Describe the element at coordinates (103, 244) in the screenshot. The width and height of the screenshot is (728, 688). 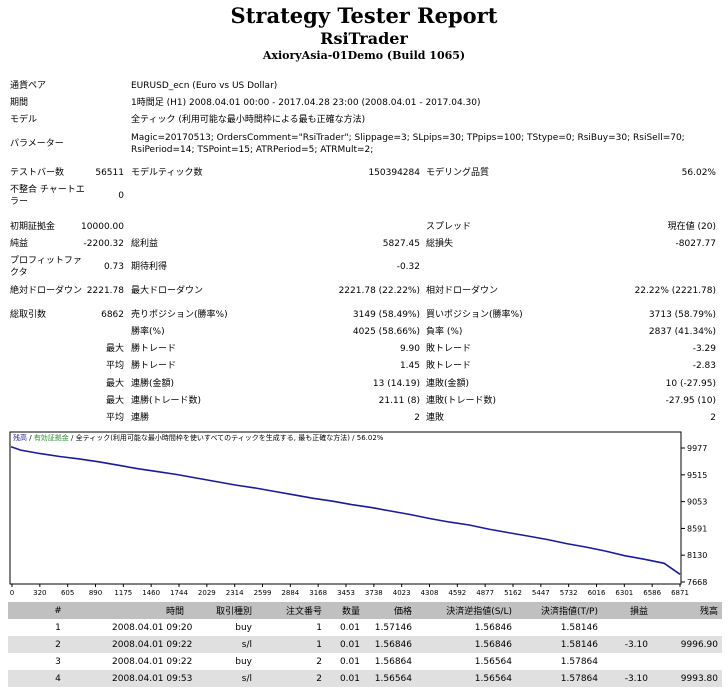
I see `net-profit-value: -2200.32` at that location.